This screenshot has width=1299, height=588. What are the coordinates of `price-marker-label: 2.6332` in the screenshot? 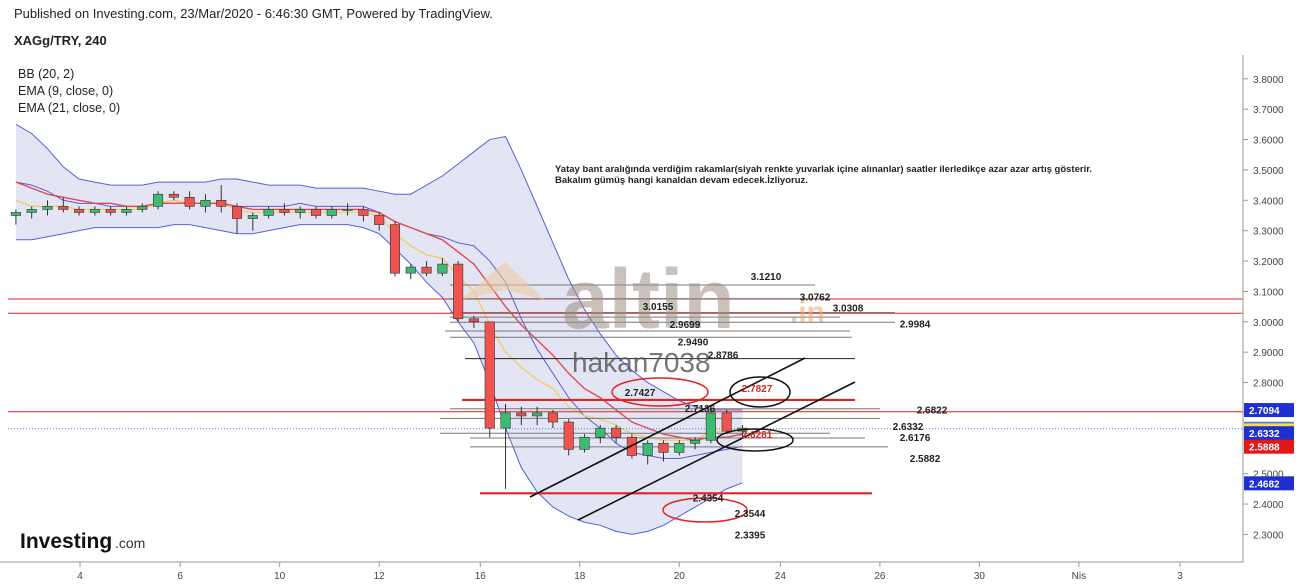 It's located at (1264, 434).